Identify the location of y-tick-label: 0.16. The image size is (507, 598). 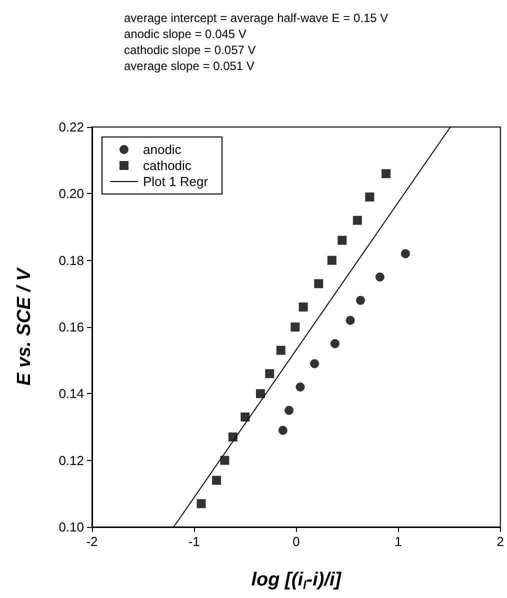
(71, 327).